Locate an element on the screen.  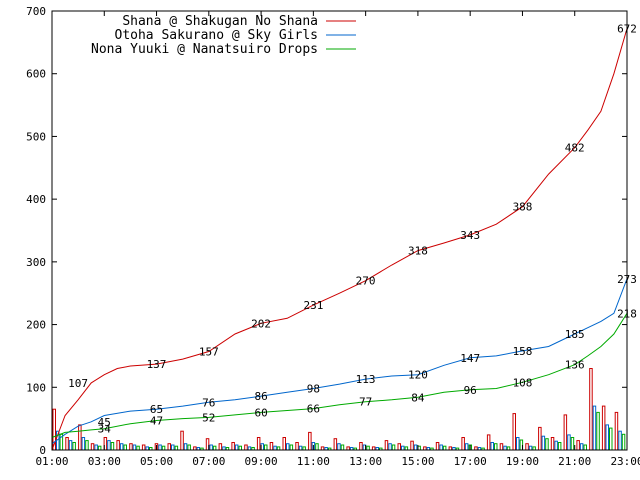
data-label: 47 is located at coordinates (156, 421).